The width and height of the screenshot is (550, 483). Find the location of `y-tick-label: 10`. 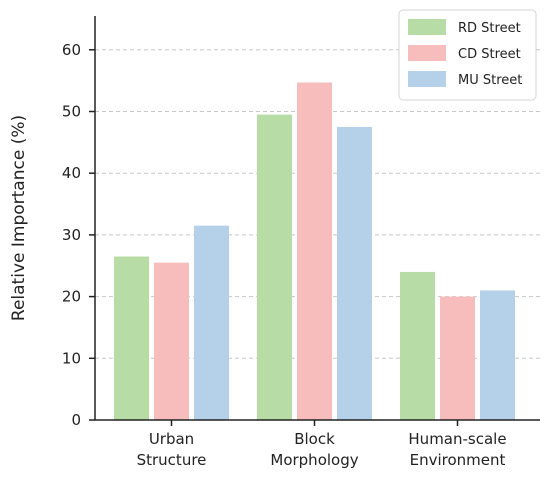

y-tick-label: 10 is located at coordinates (71, 358).